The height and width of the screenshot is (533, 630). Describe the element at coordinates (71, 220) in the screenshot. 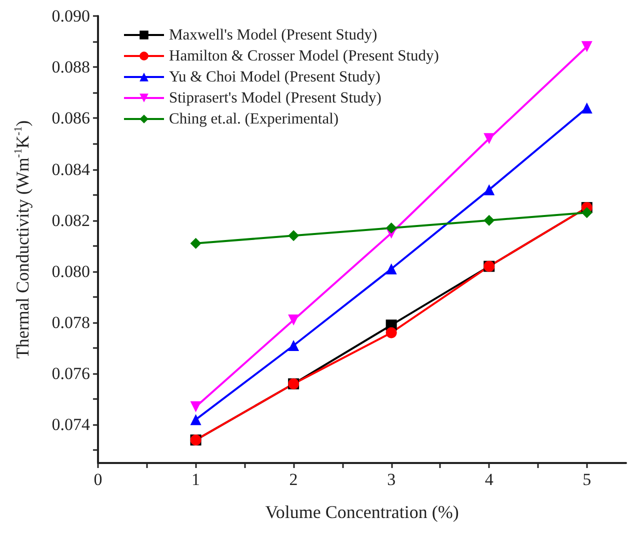

I see `y-tick-label: 0.082` at that location.